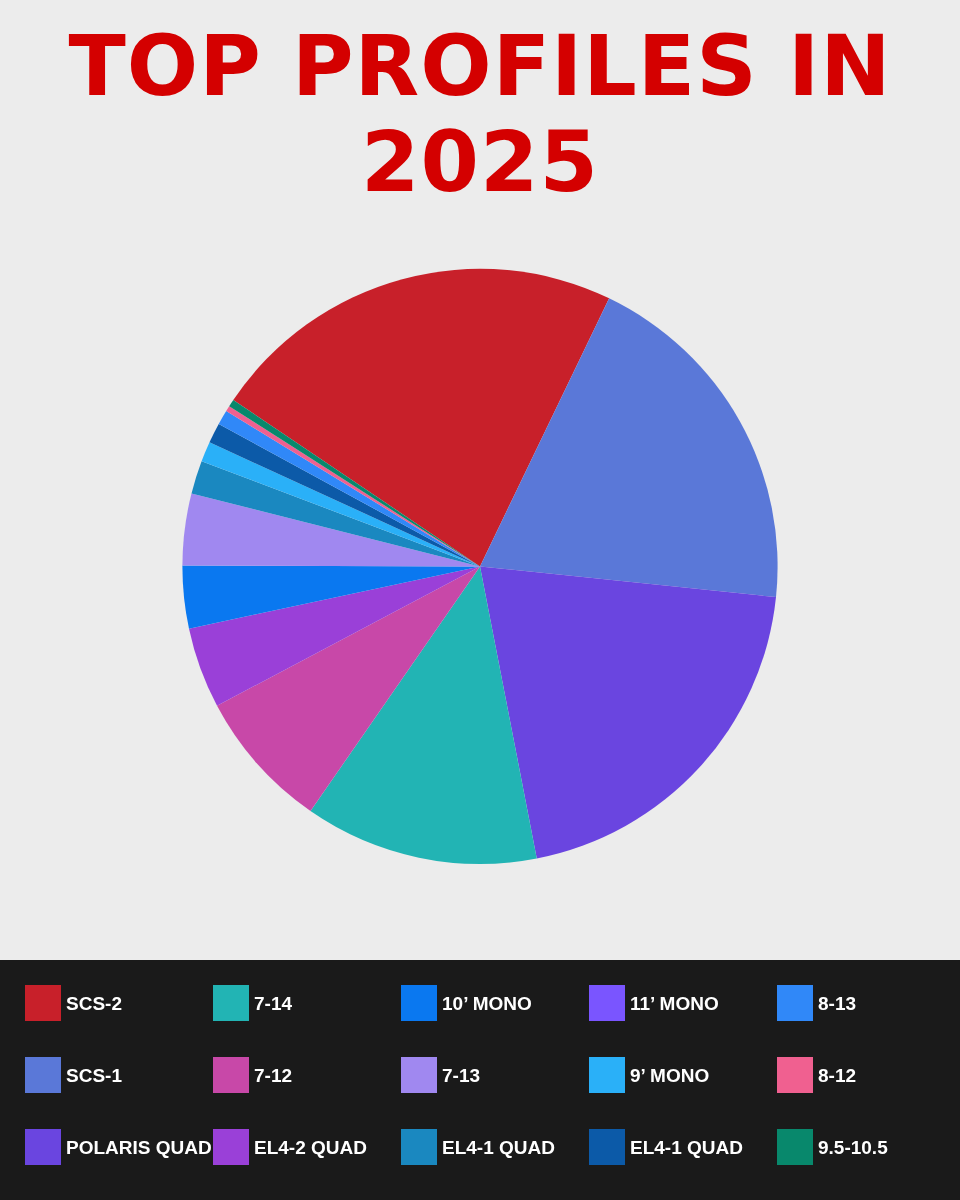 This screenshot has width=960, height=1200. Describe the element at coordinates (674, 1003) in the screenshot. I see `legend-label: 11’ MONO` at that location.